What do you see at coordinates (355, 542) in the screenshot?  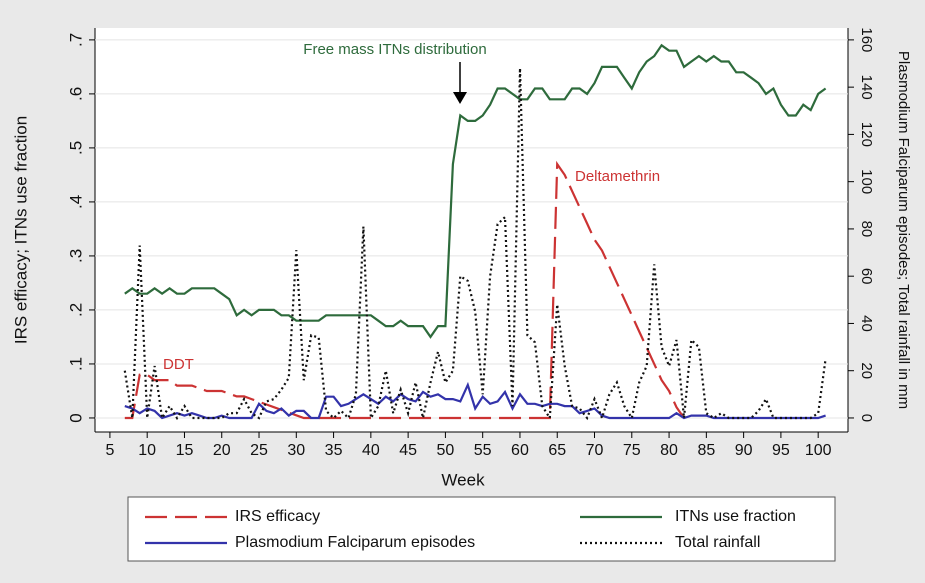 I see `legend-label: Plasmodium Falciparum episodes` at bounding box center [355, 542].